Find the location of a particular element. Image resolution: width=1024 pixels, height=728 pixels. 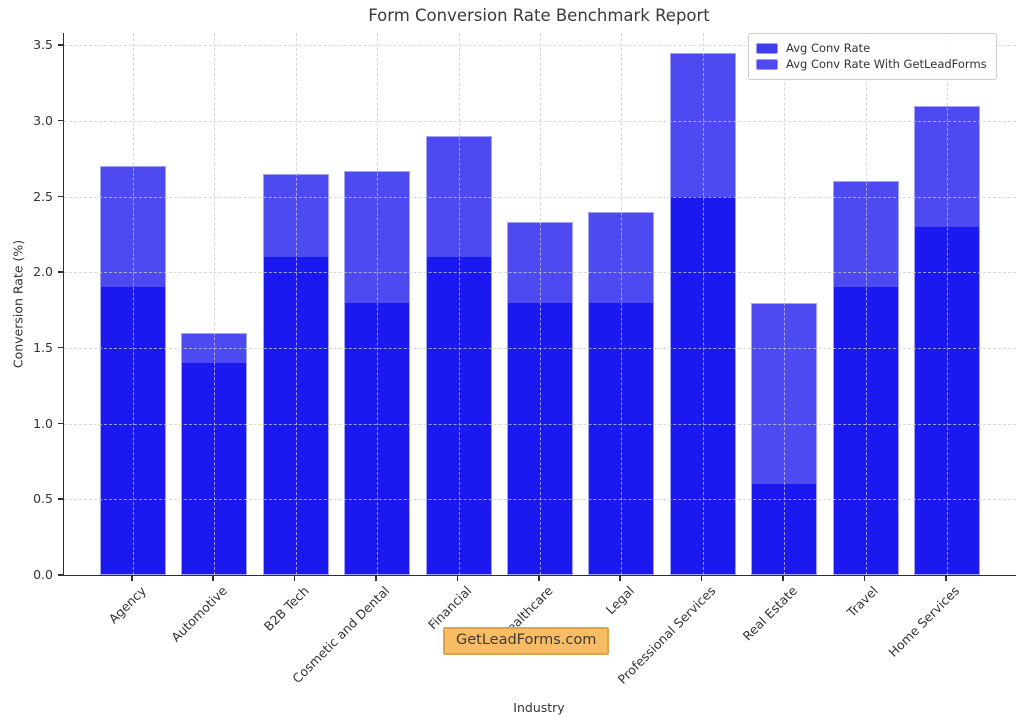

y-tick-label: 1.0 is located at coordinates (43, 423).